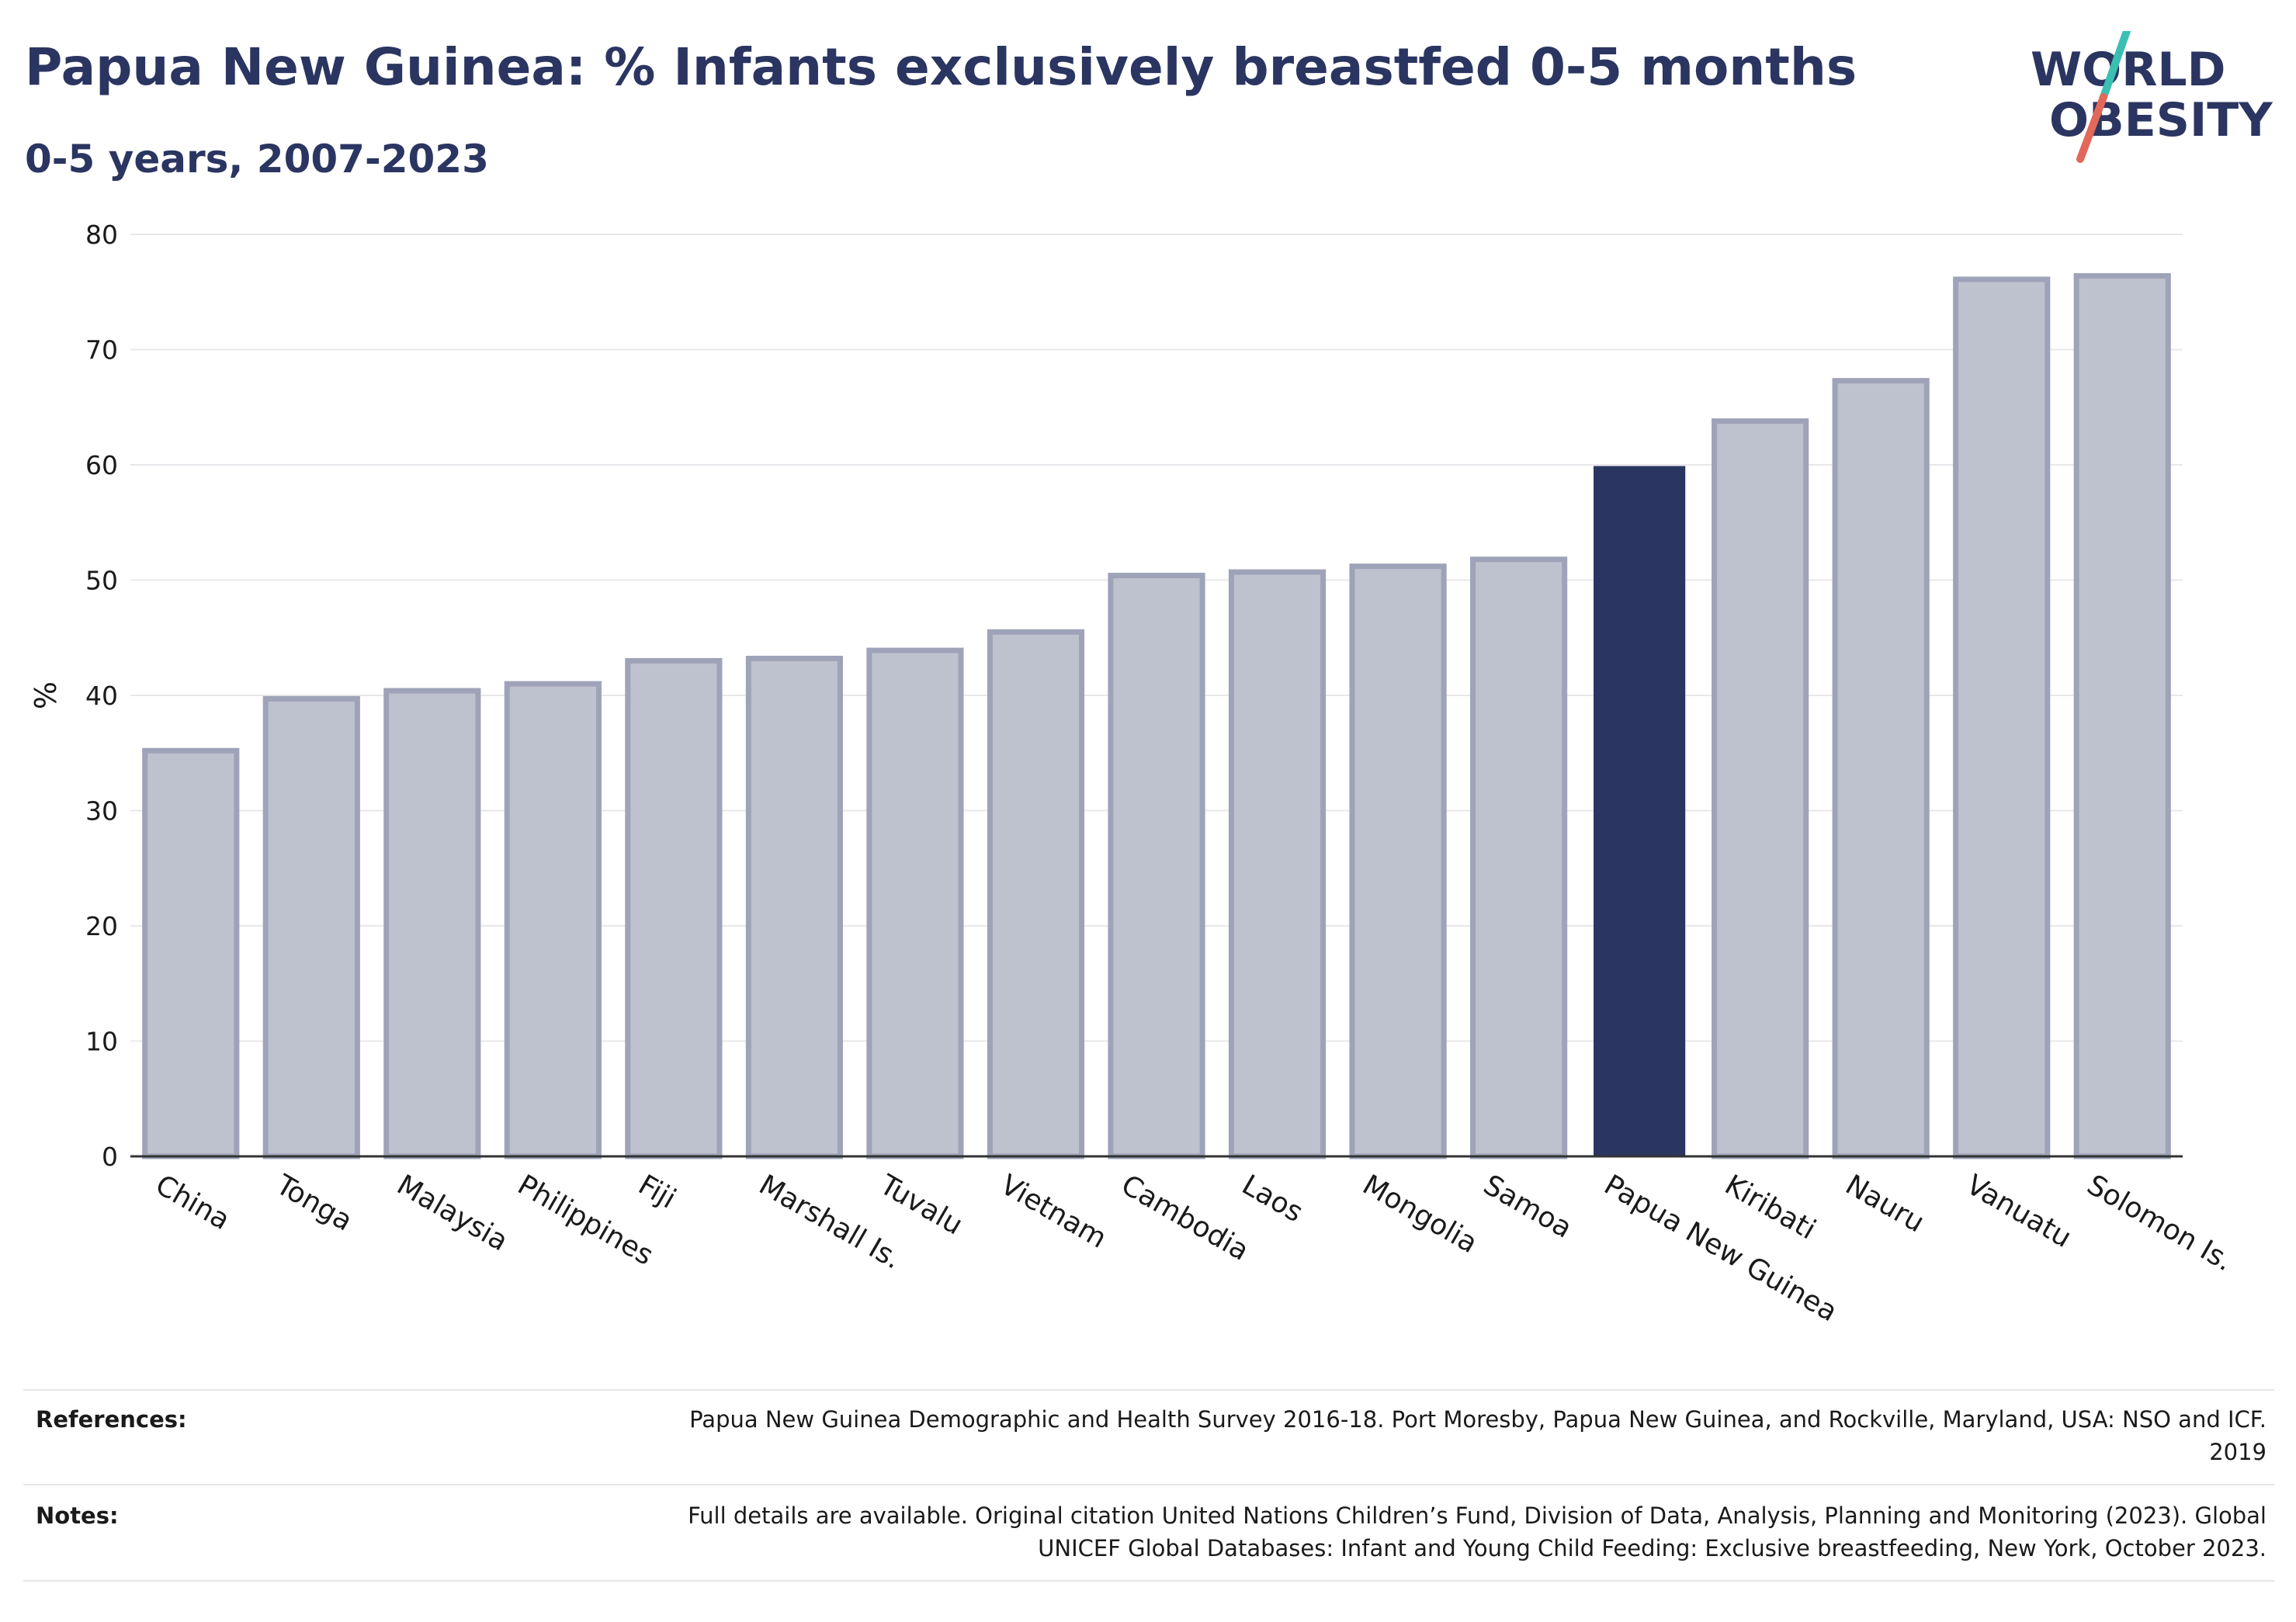  What do you see at coordinates (1770, 1207) in the screenshot?
I see `x-tick-label: Kiribati` at bounding box center [1770, 1207].